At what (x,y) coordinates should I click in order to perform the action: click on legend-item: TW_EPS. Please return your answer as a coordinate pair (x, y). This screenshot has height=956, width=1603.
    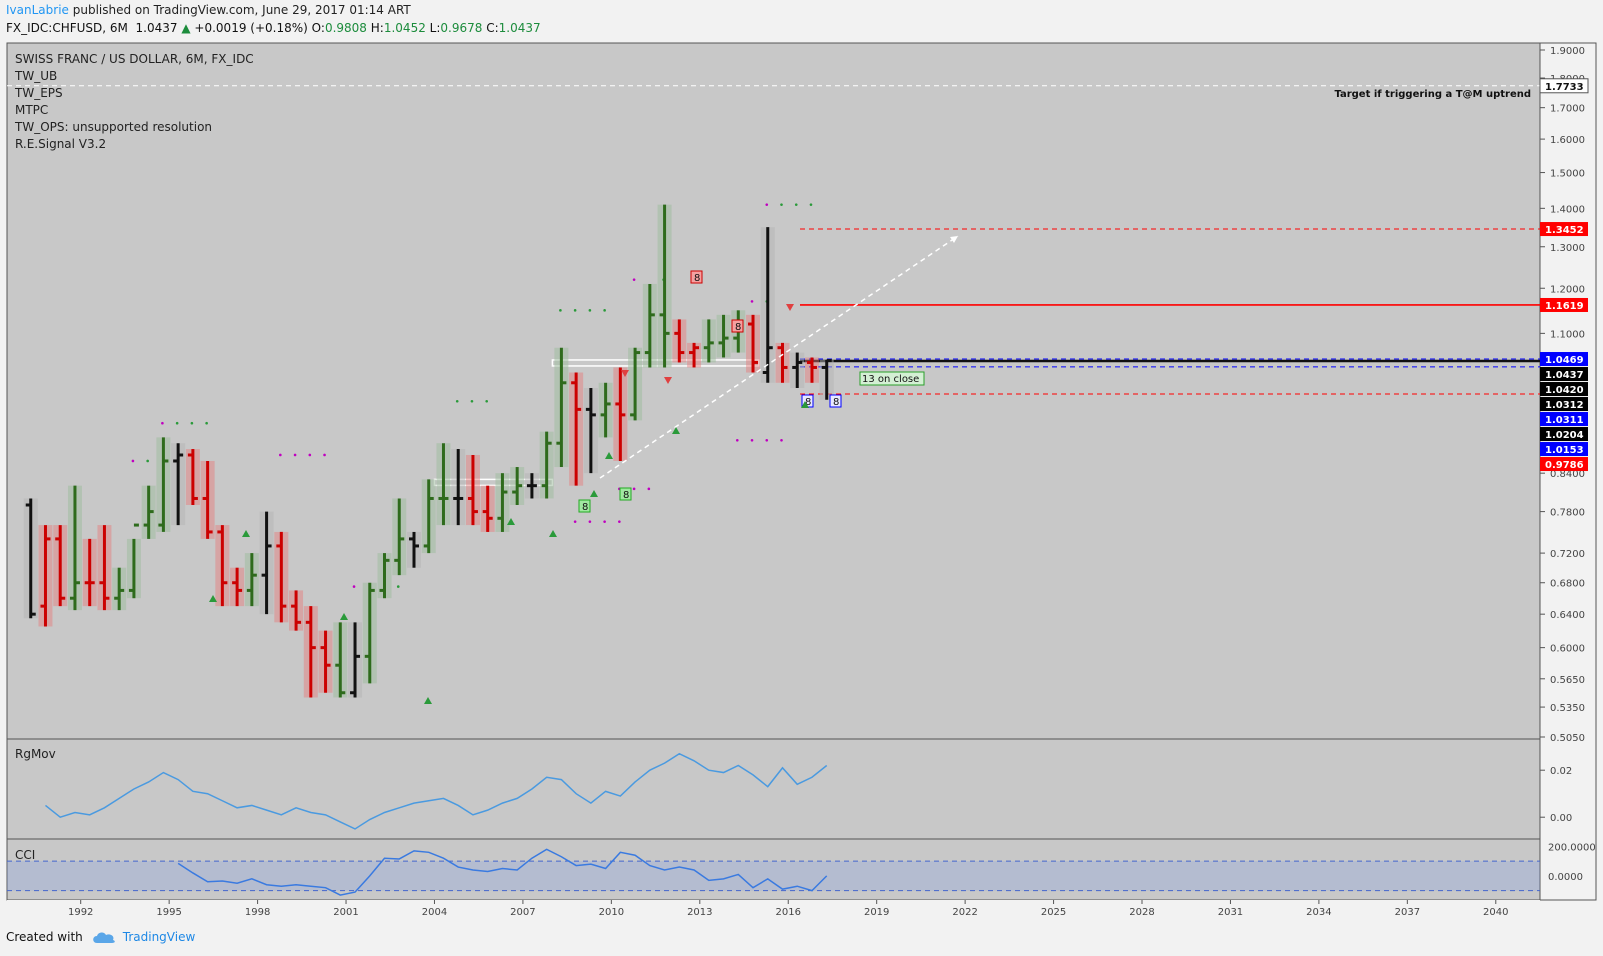
    Looking at the image, I should click on (39, 93).